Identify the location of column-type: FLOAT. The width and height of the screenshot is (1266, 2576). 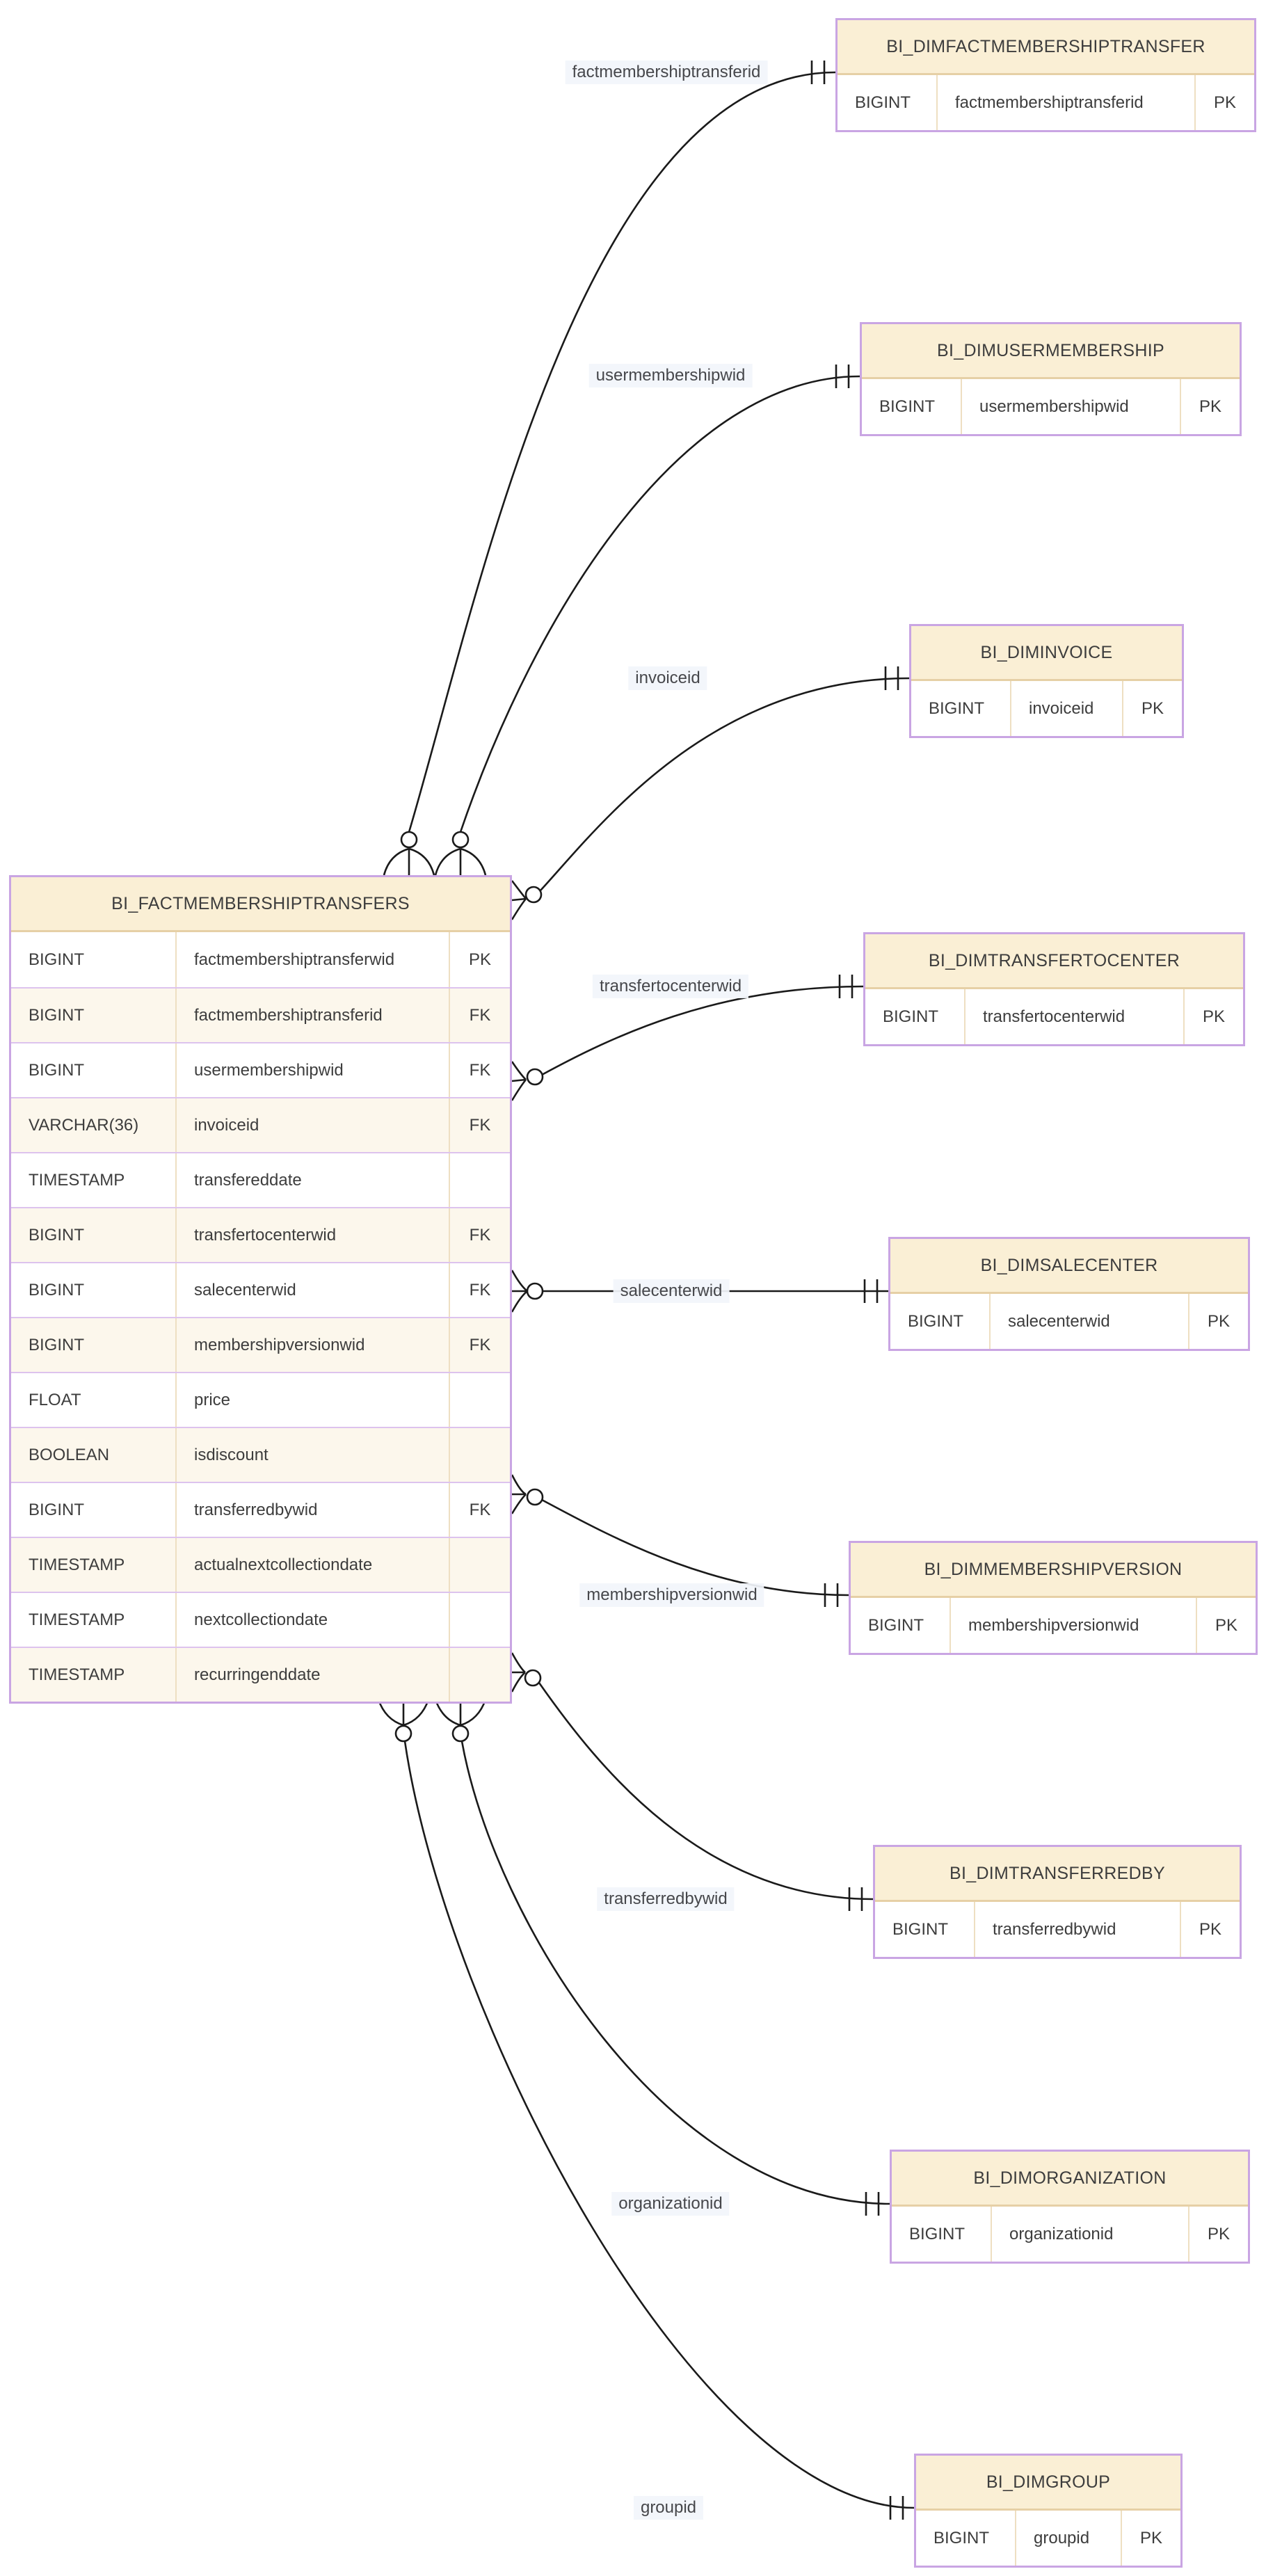
(55, 1399).